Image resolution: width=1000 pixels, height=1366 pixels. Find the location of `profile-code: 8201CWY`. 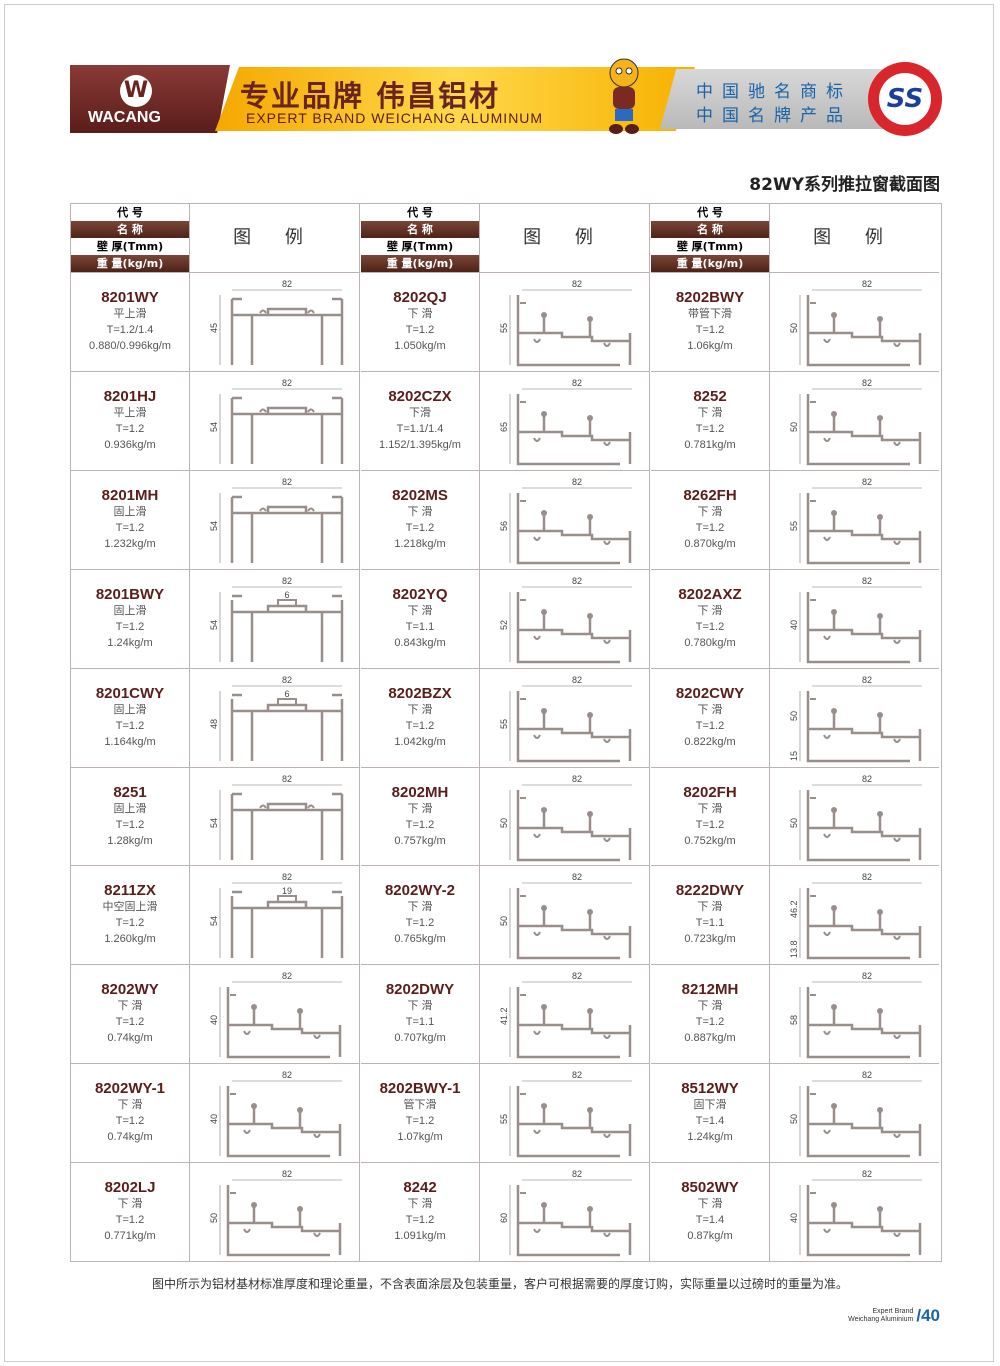

profile-code: 8201CWY is located at coordinates (130, 693).